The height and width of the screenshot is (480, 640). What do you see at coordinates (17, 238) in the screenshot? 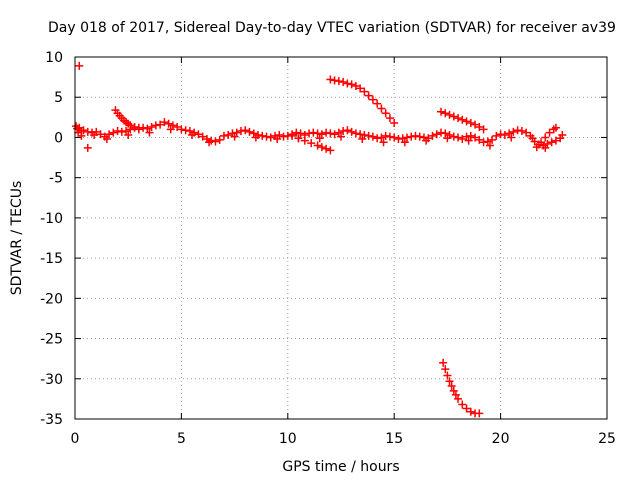
I see `y-axis-title: SDTVAR / TECUs` at bounding box center [17, 238].